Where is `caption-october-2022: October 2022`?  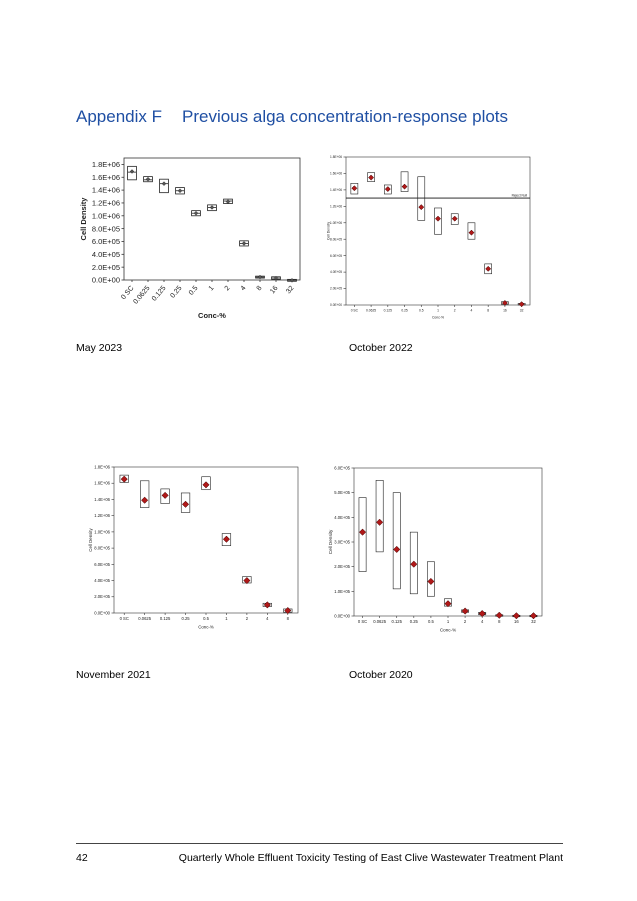 caption-october-2022: October 2022 is located at coordinates (381, 348).